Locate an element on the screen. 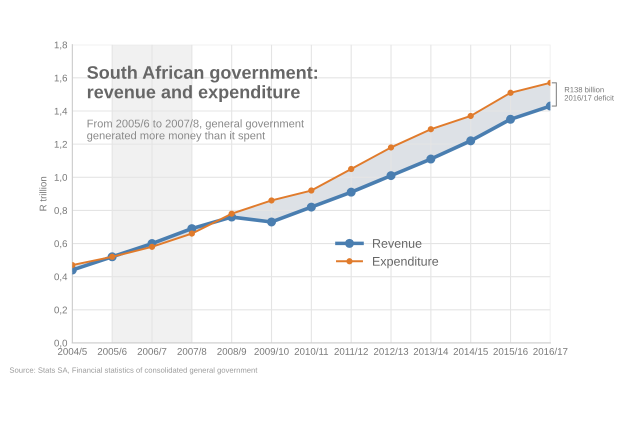 Image resolution: width=629 pixels, height=426 pixels. x-tick-label: 2010/11 is located at coordinates (311, 351).